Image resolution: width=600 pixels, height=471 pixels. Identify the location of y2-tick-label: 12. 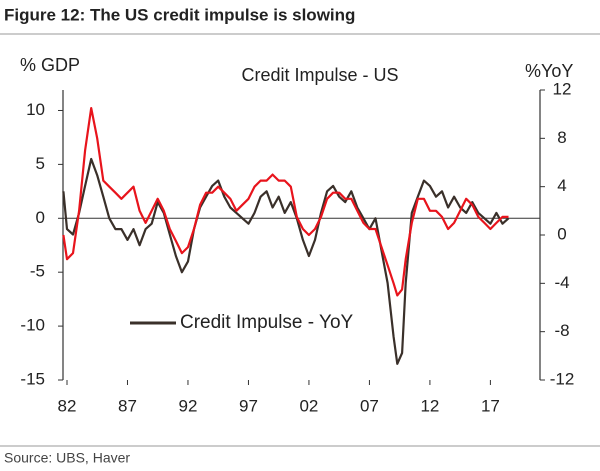
(562, 88).